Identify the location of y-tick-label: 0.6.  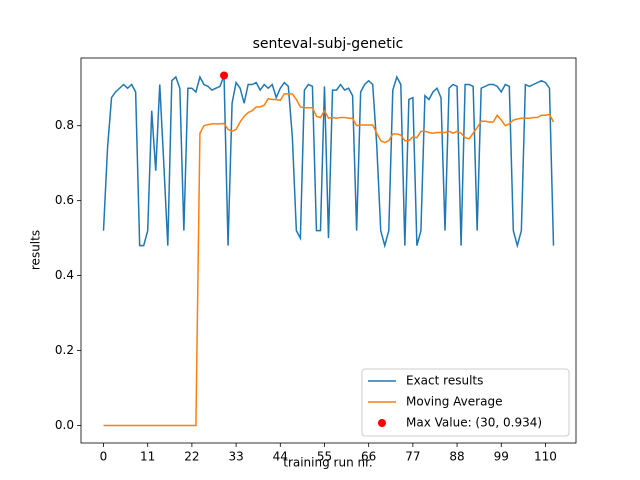
(64, 200).